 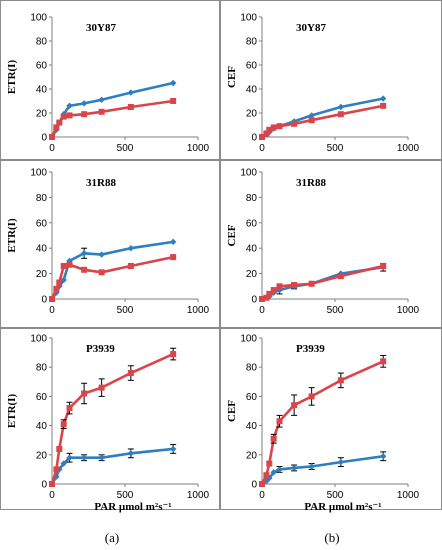 I want to click on y-tick-label: 0, so click(x=254, y=300).